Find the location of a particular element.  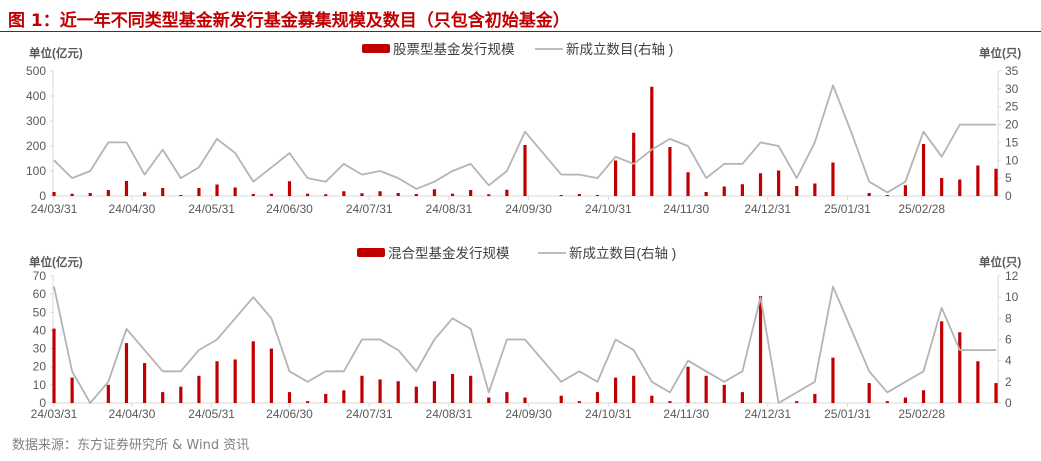

chart1-x-tick-label: 24/04/30 is located at coordinates (132, 209).